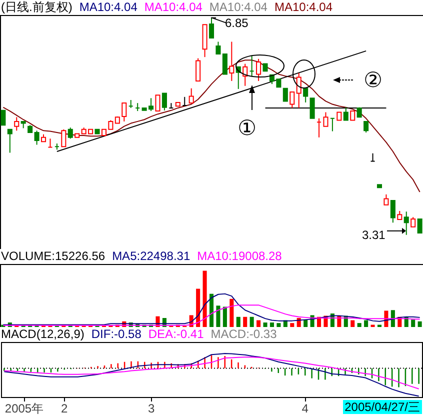 This screenshot has height=416, width=423. What do you see at coordinates (237, 23) in the screenshot?
I see `annotation: 6.85` at bounding box center [237, 23].